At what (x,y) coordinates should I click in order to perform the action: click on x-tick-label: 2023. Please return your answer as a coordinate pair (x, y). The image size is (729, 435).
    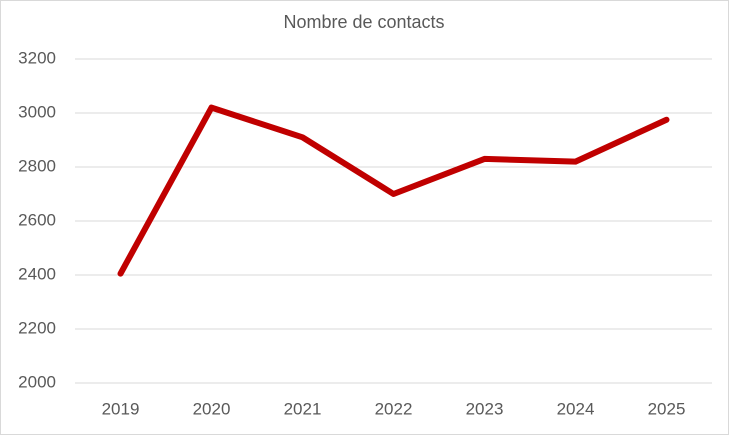
    Looking at the image, I should click on (485, 408).